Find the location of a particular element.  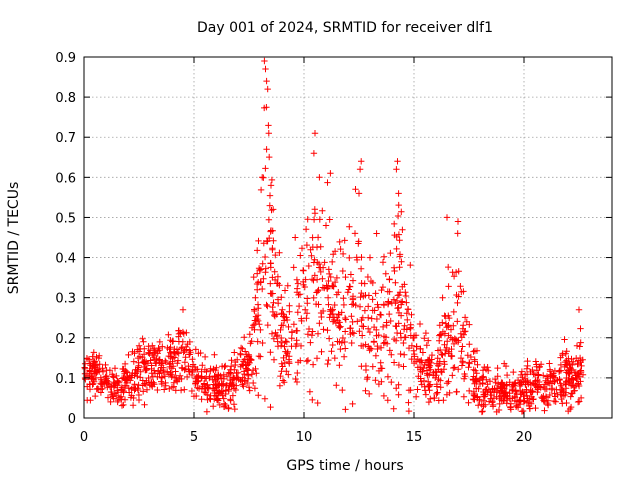

y-tick-label: 0.8 is located at coordinates (65, 98).